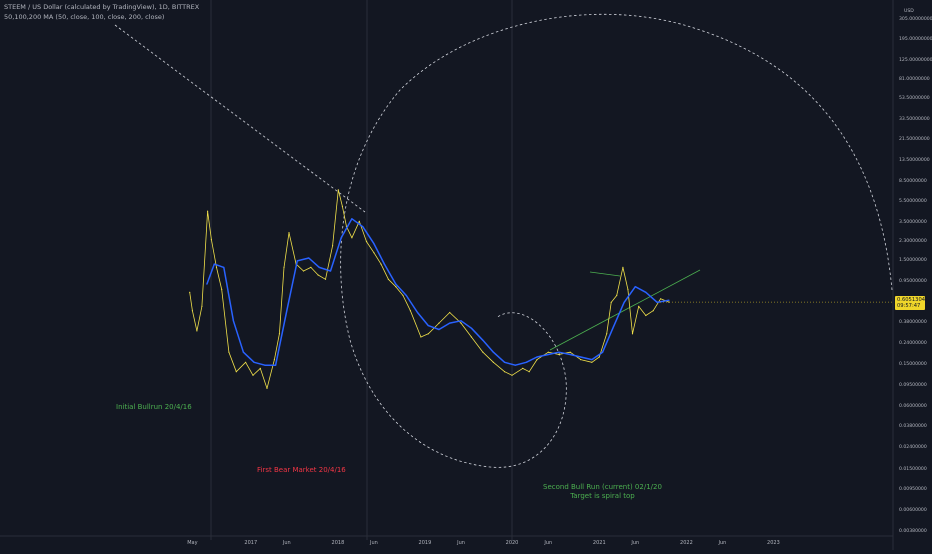 The width and height of the screenshot is (932, 554). What do you see at coordinates (913, 260) in the screenshot?
I see `price-axis-label: 1.50000000` at bounding box center [913, 260].